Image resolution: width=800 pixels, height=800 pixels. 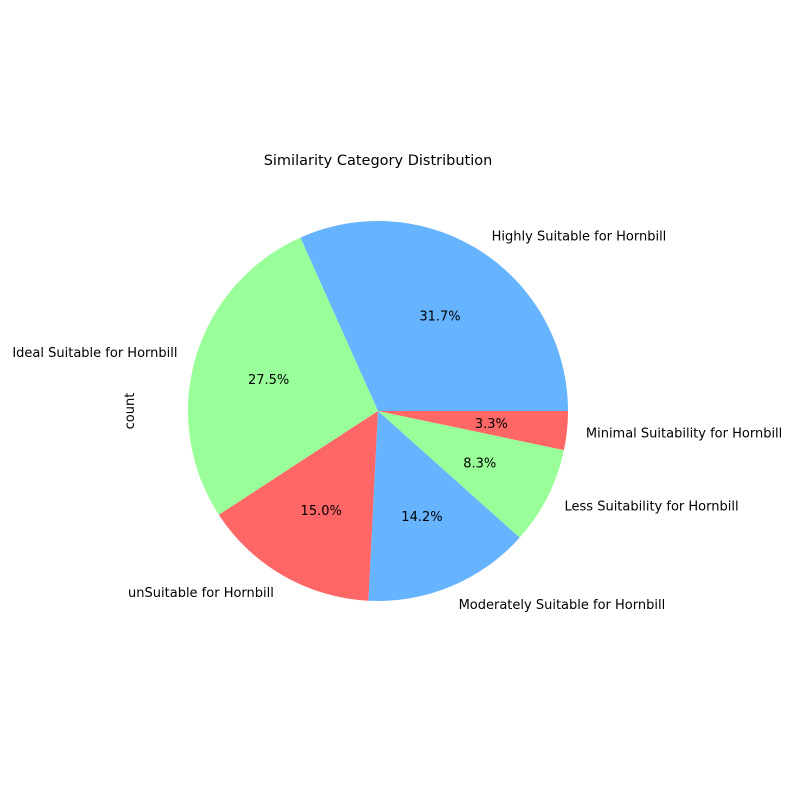 I want to click on pie-percent-label-1: 27.5%, so click(x=268, y=380).